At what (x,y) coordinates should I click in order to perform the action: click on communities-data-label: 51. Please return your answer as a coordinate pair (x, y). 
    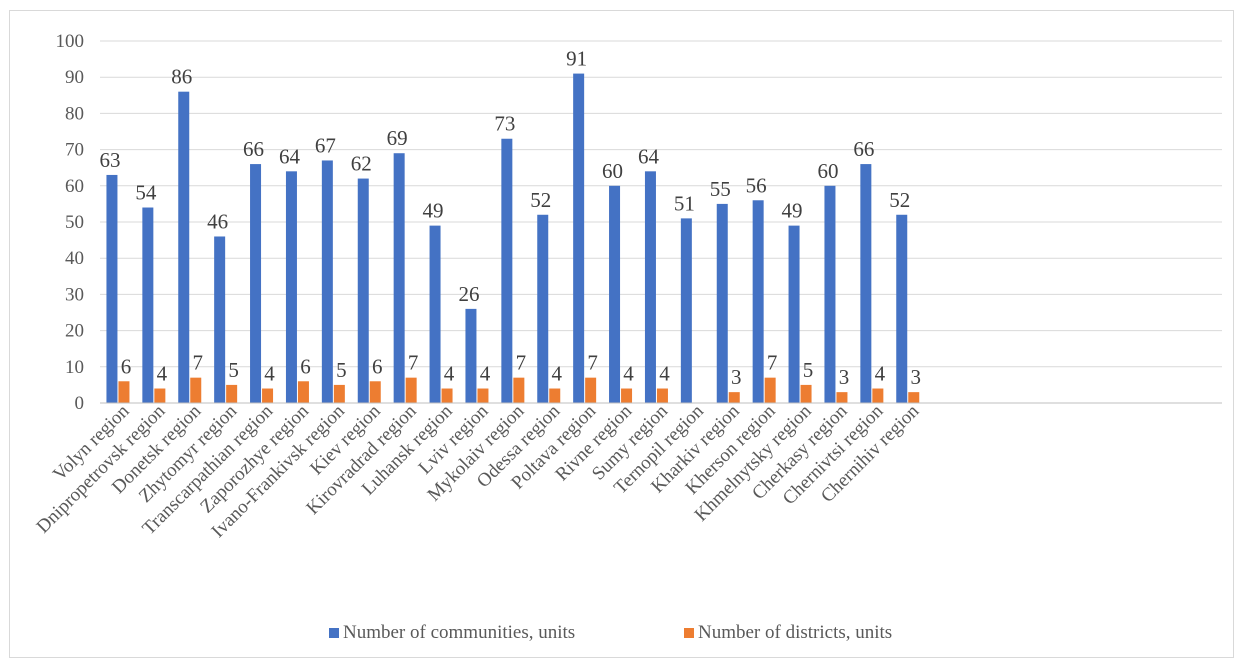
    Looking at the image, I should click on (684, 203).